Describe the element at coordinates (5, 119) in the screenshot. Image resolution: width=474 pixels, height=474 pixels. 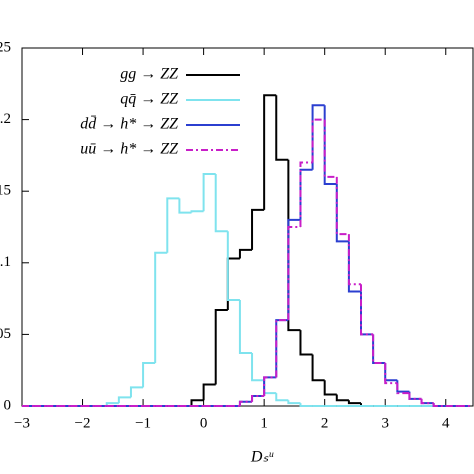
I see `y-tick-label: 0.2` at that location.